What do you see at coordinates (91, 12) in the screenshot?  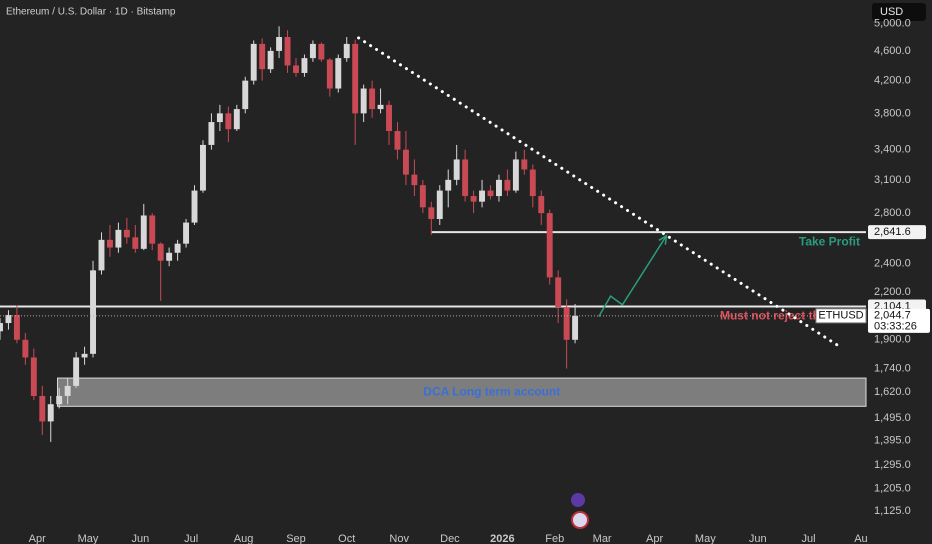 I see `chart-title: Ethereum / U.S. Dollar · 1D · Bitstamp` at bounding box center [91, 12].